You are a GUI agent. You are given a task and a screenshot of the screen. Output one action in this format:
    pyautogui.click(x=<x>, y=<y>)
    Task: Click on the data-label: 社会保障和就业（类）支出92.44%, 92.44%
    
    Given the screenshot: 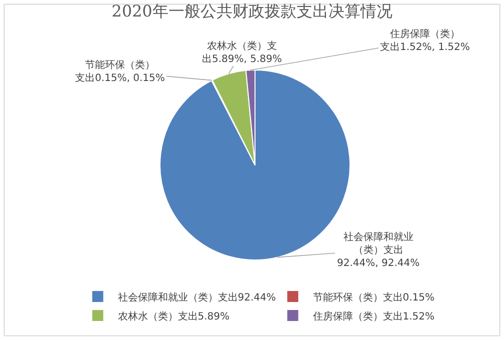 What is the action you would take?
    pyautogui.click(x=378, y=250)
    